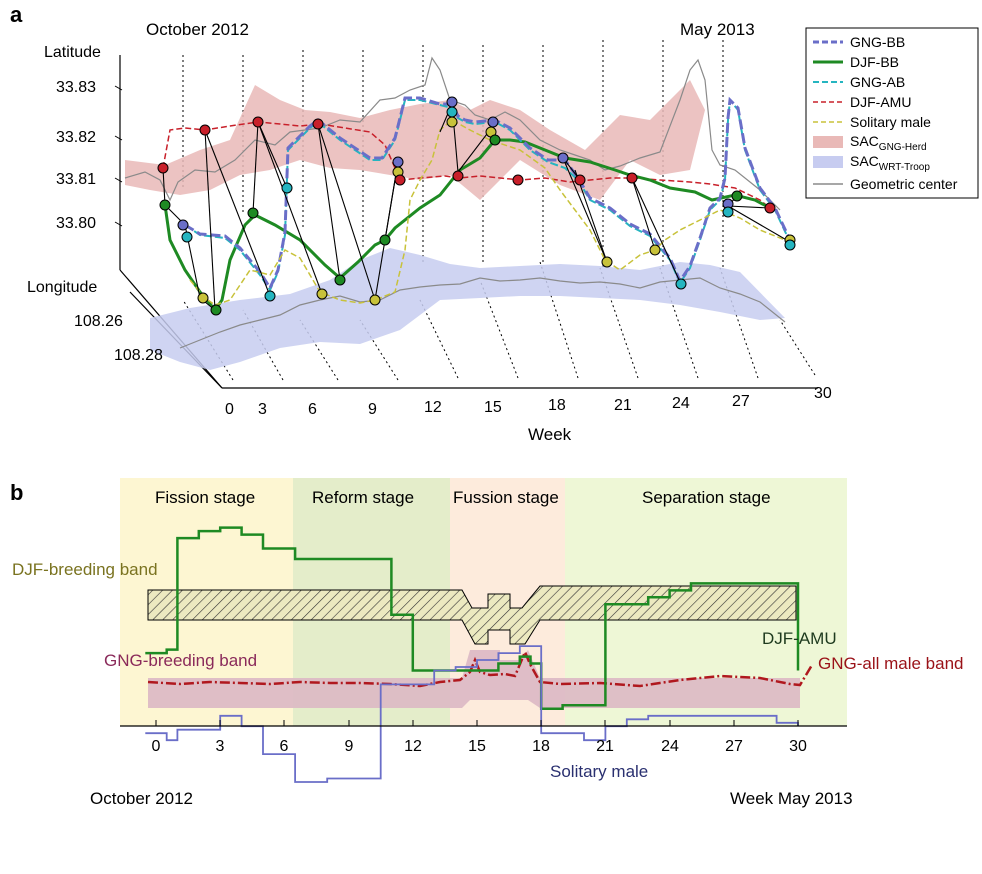 The height and width of the screenshot is (874, 982). Describe the element at coordinates (16, 14) in the screenshot. I see `panel-a-letter: a` at that location.